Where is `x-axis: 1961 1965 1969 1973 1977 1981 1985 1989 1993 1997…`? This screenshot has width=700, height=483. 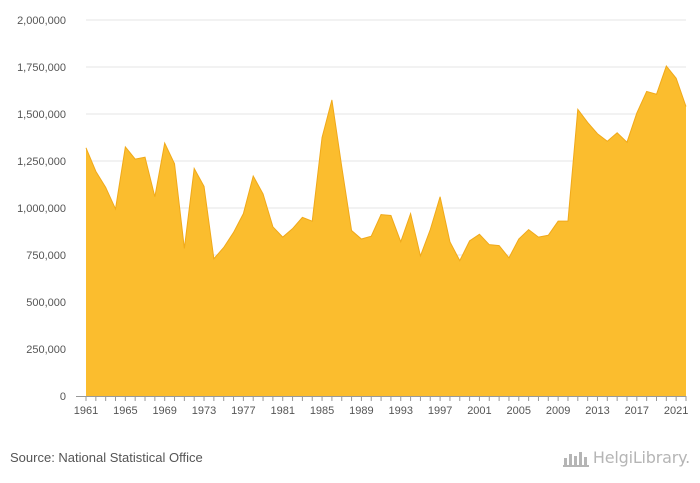 x-axis: 1961 1965 1969 1973 1977 1981 1985 1989 1993 1997… is located at coordinates (381, 406).